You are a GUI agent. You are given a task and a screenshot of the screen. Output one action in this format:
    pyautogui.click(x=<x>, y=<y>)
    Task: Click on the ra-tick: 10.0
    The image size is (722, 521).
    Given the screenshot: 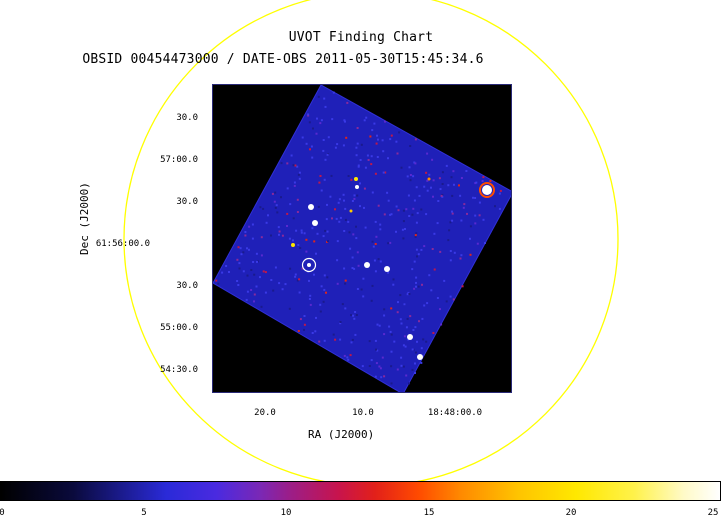 What is the action you would take?
    pyautogui.click(x=363, y=413)
    